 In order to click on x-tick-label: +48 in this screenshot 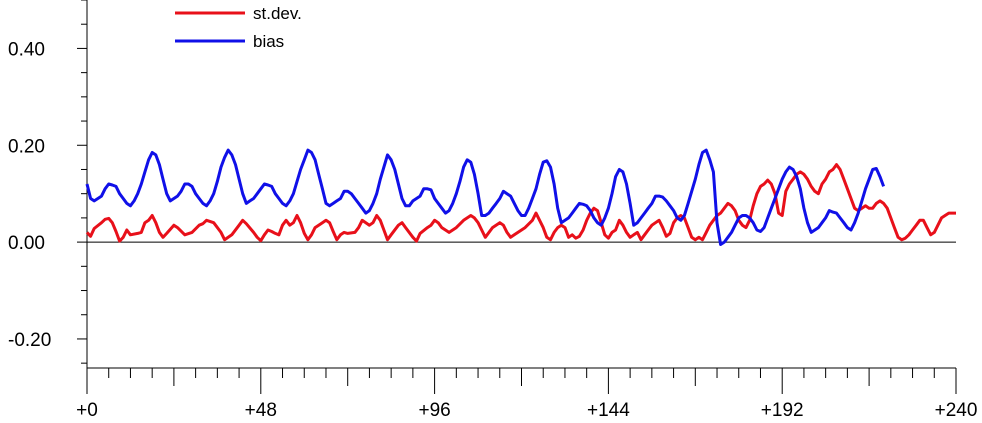, I will do `click(261, 410)`.